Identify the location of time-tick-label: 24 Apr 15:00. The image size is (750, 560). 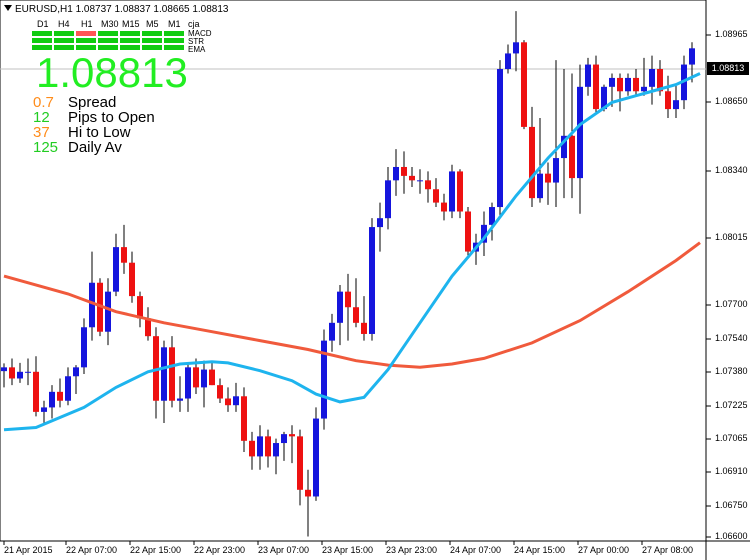
(540, 550).